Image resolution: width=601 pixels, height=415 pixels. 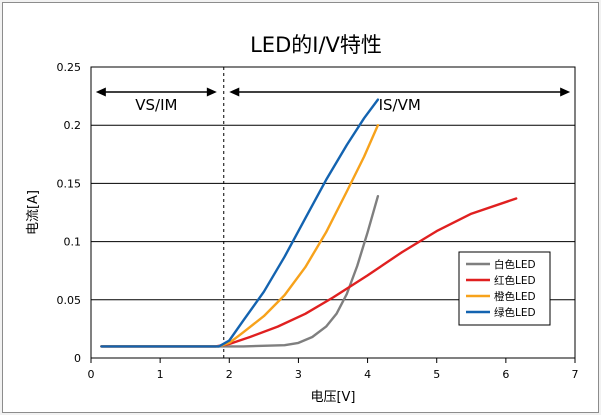 I want to click on legend-item: 红色LED, so click(x=501, y=280).